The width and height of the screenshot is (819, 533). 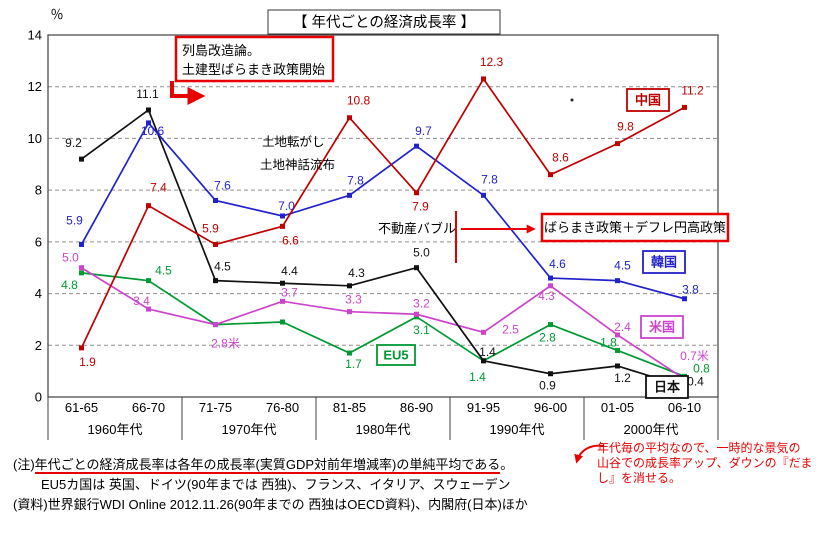 What do you see at coordinates (225, 344) in the screenshot?
I see `point-label-us: 2.8米` at bounding box center [225, 344].